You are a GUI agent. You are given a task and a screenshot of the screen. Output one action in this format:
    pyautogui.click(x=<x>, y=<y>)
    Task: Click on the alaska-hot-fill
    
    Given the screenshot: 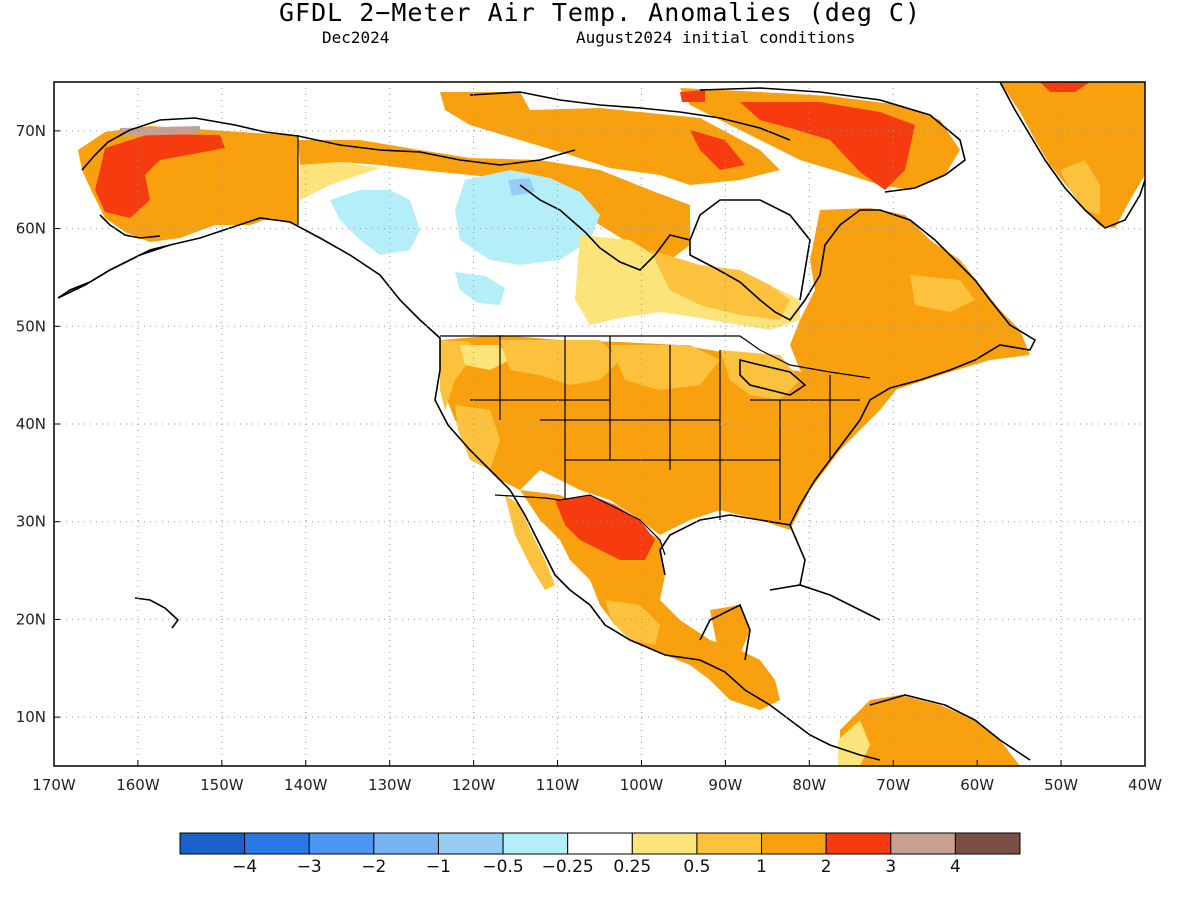 What is the action you would take?
    pyautogui.click(x=160, y=176)
    